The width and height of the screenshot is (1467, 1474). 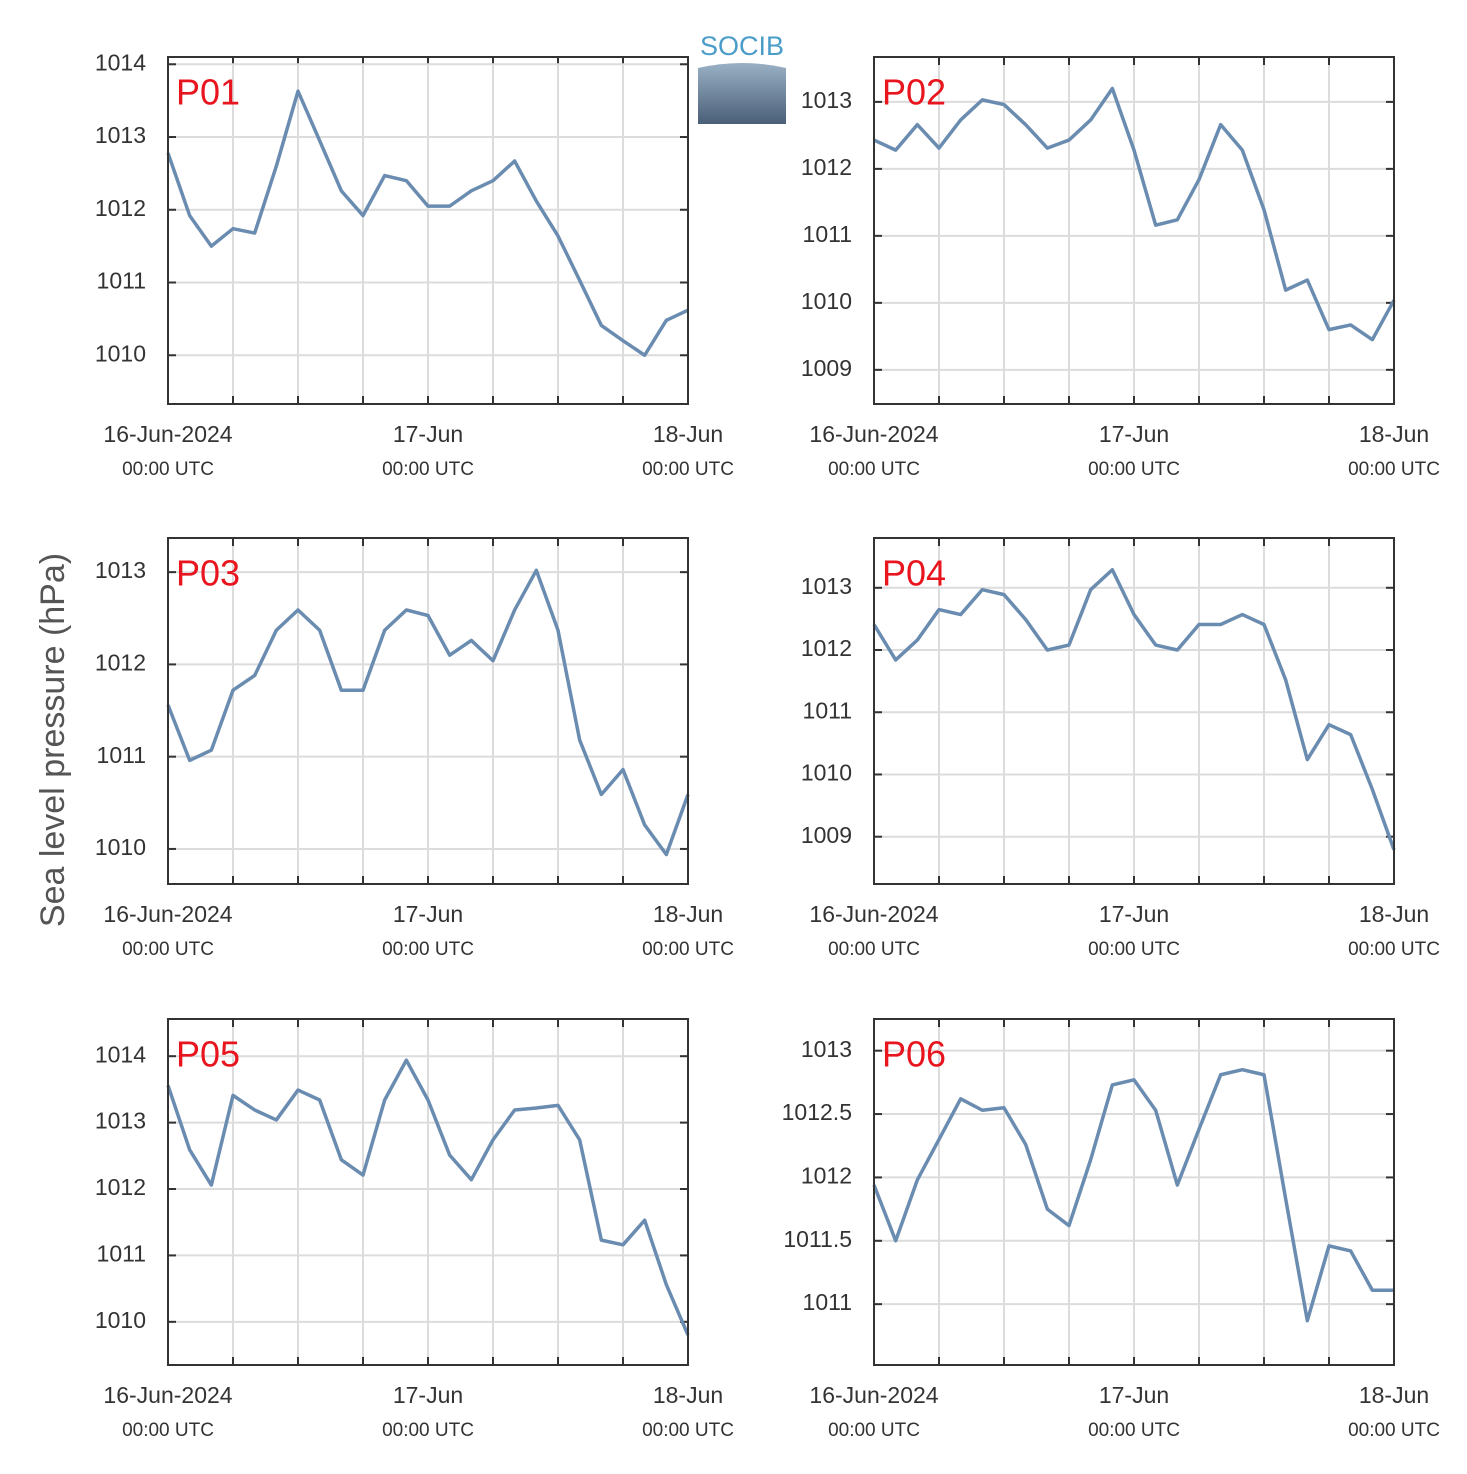 What do you see at coordinates (914, 573) in the screenshot?
I see `panel-title: P04` at bounding box center [914, 573].